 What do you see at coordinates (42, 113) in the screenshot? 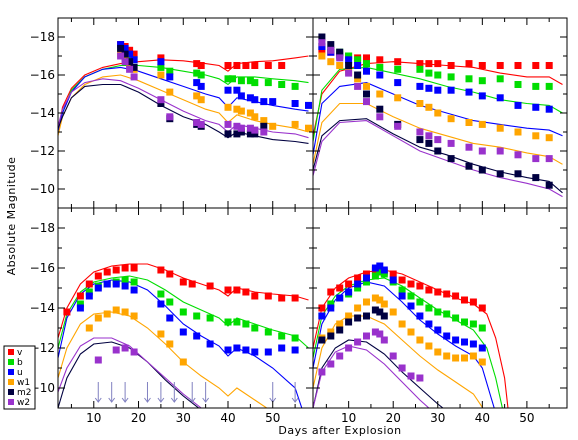
I see `y-tick-label: −14` at bounding box center [42, 113].